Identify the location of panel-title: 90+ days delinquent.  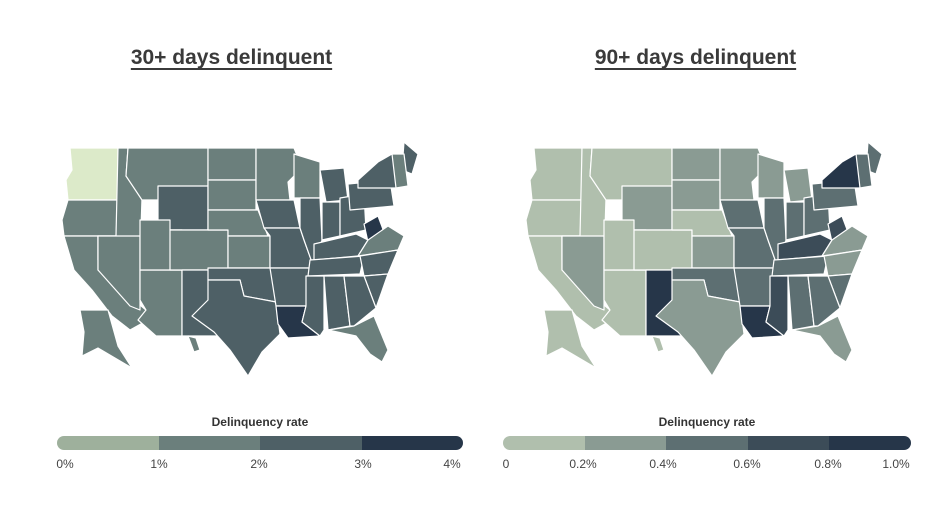
(695, 57).